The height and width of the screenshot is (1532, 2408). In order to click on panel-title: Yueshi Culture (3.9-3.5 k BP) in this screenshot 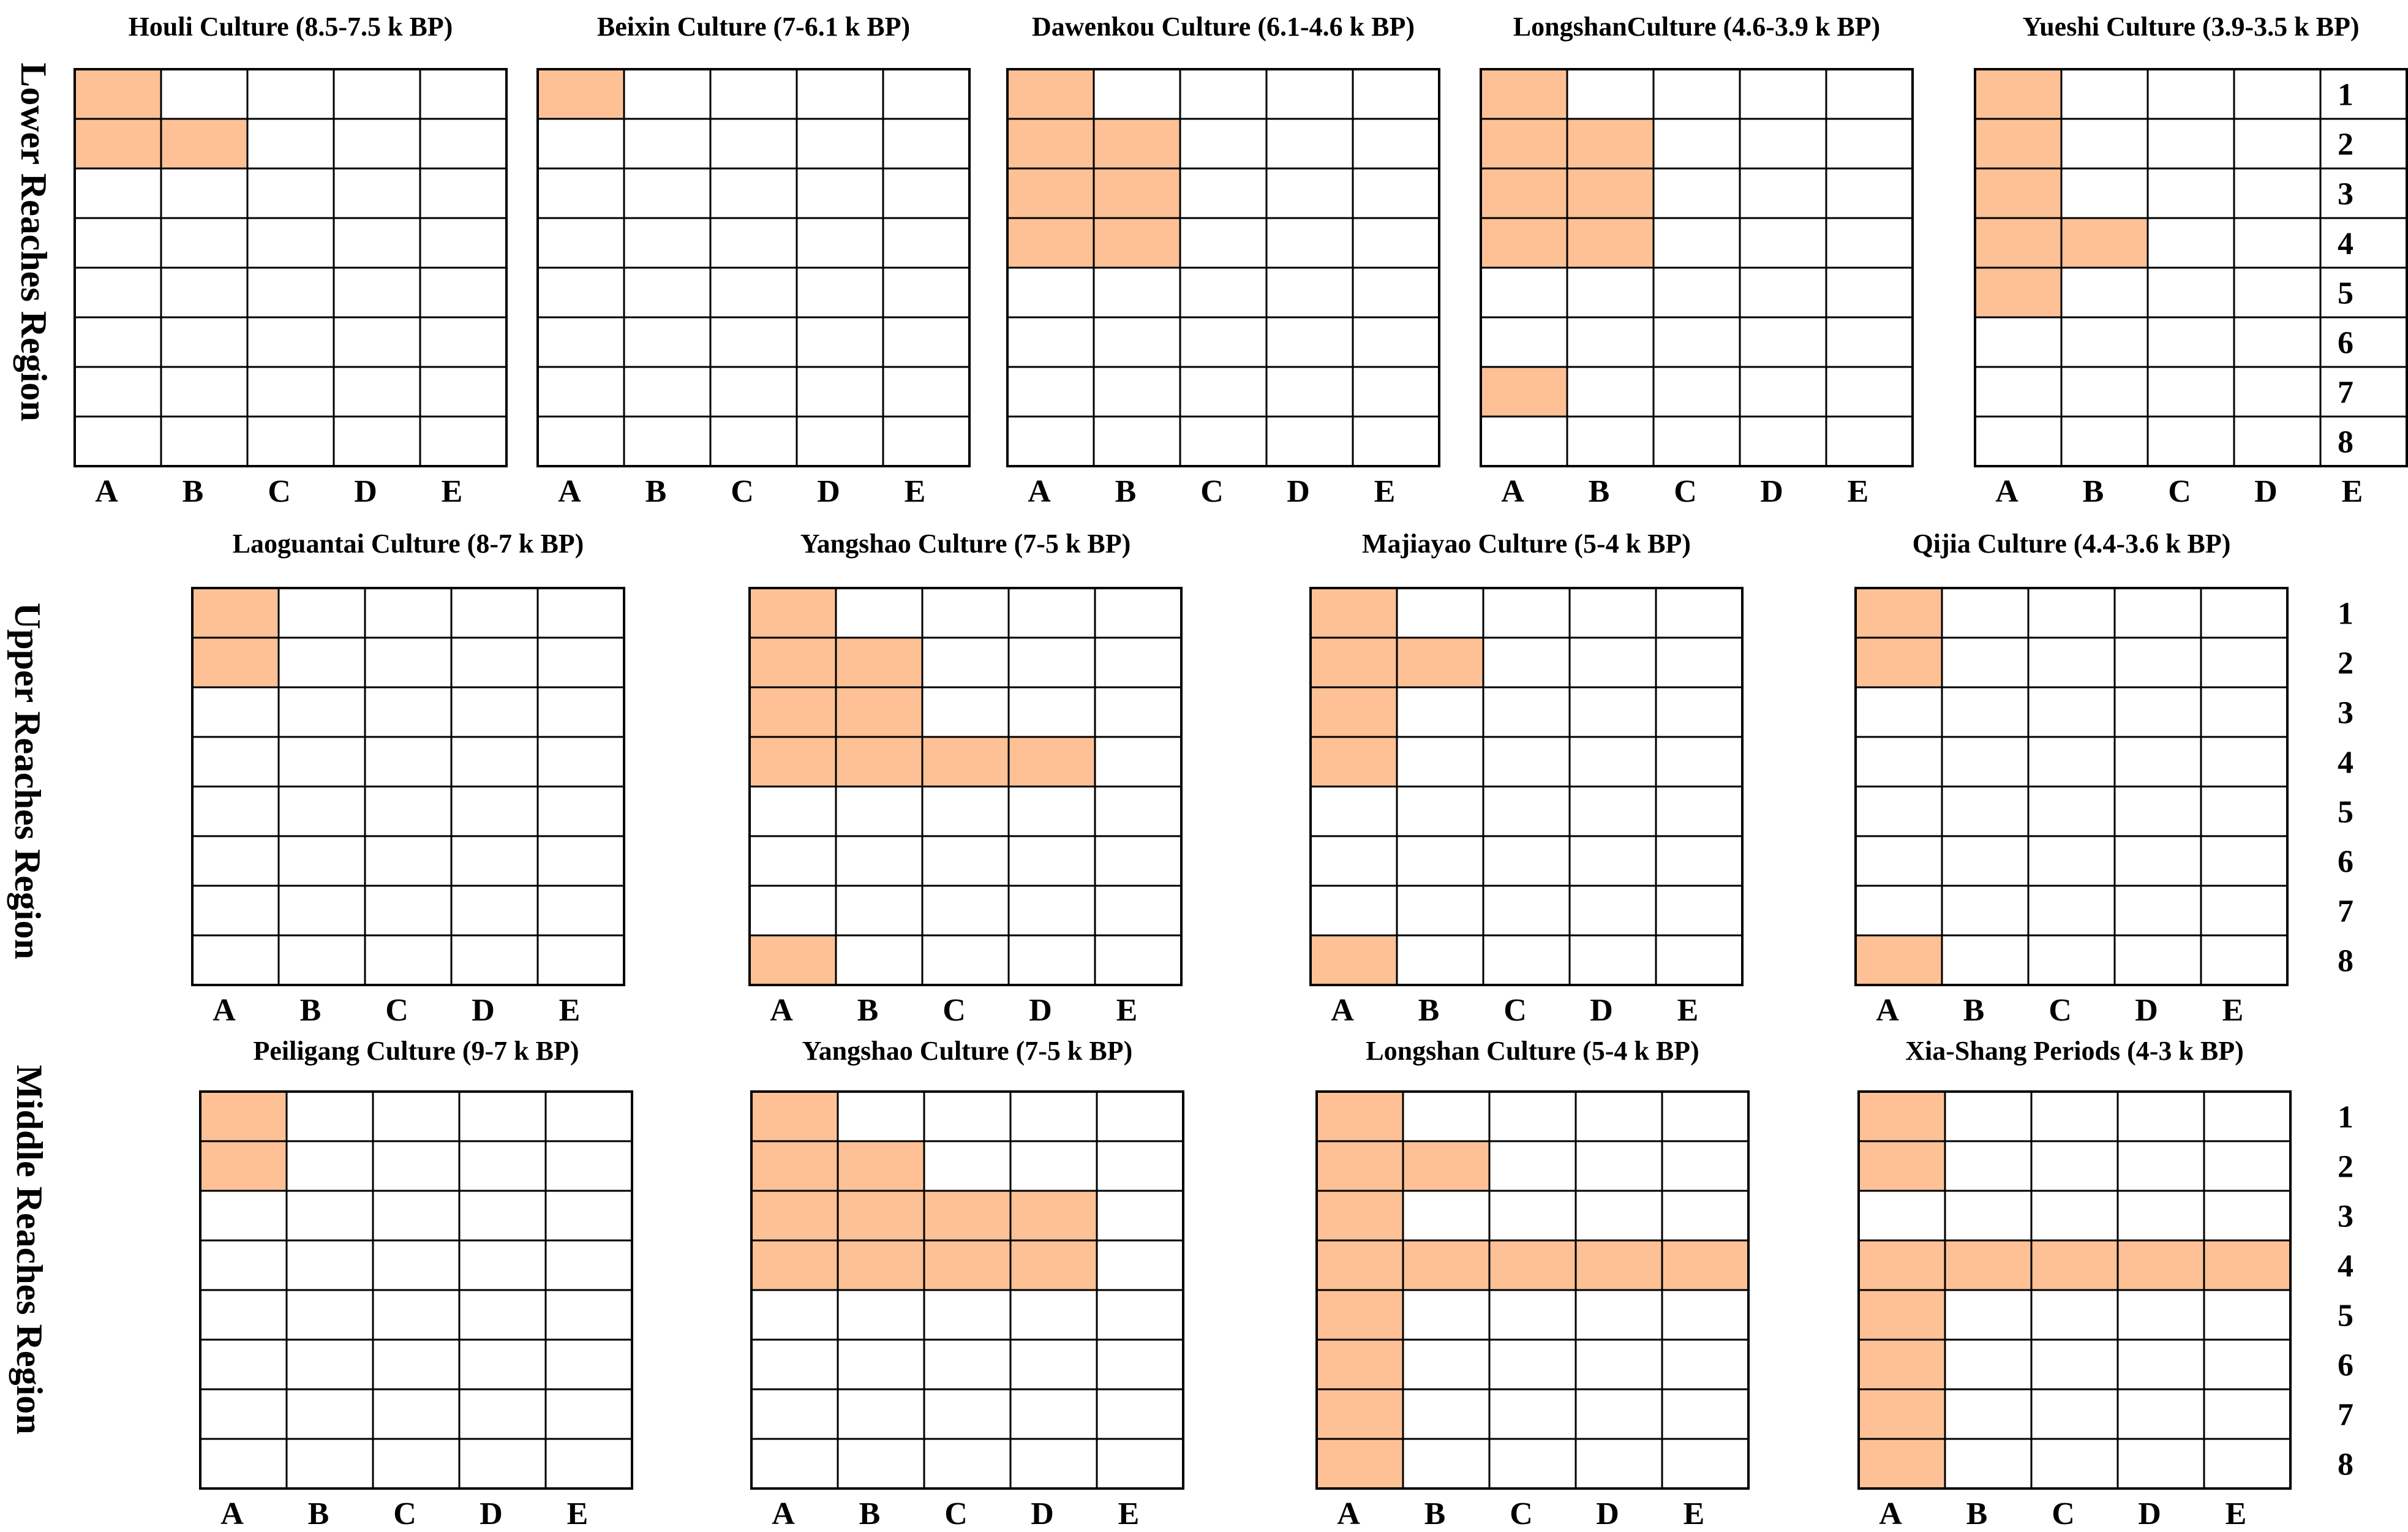, I will do `click(2190, 27)`.